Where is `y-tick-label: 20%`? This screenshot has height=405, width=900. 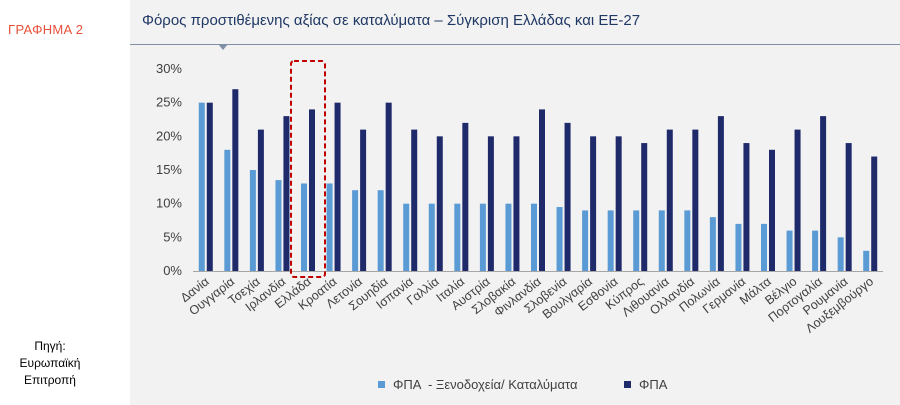 y-tick-label: 20% is located at coordinates (169, 135).